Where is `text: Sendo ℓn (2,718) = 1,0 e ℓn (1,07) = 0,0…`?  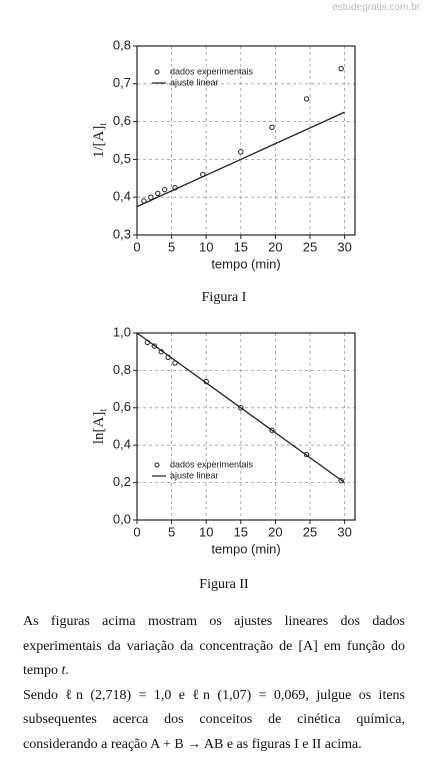 text: Sendo ℓn (2,718) = 1,0 e ℓn (1,07) = 0,0… is located at coordinates (214, 719).